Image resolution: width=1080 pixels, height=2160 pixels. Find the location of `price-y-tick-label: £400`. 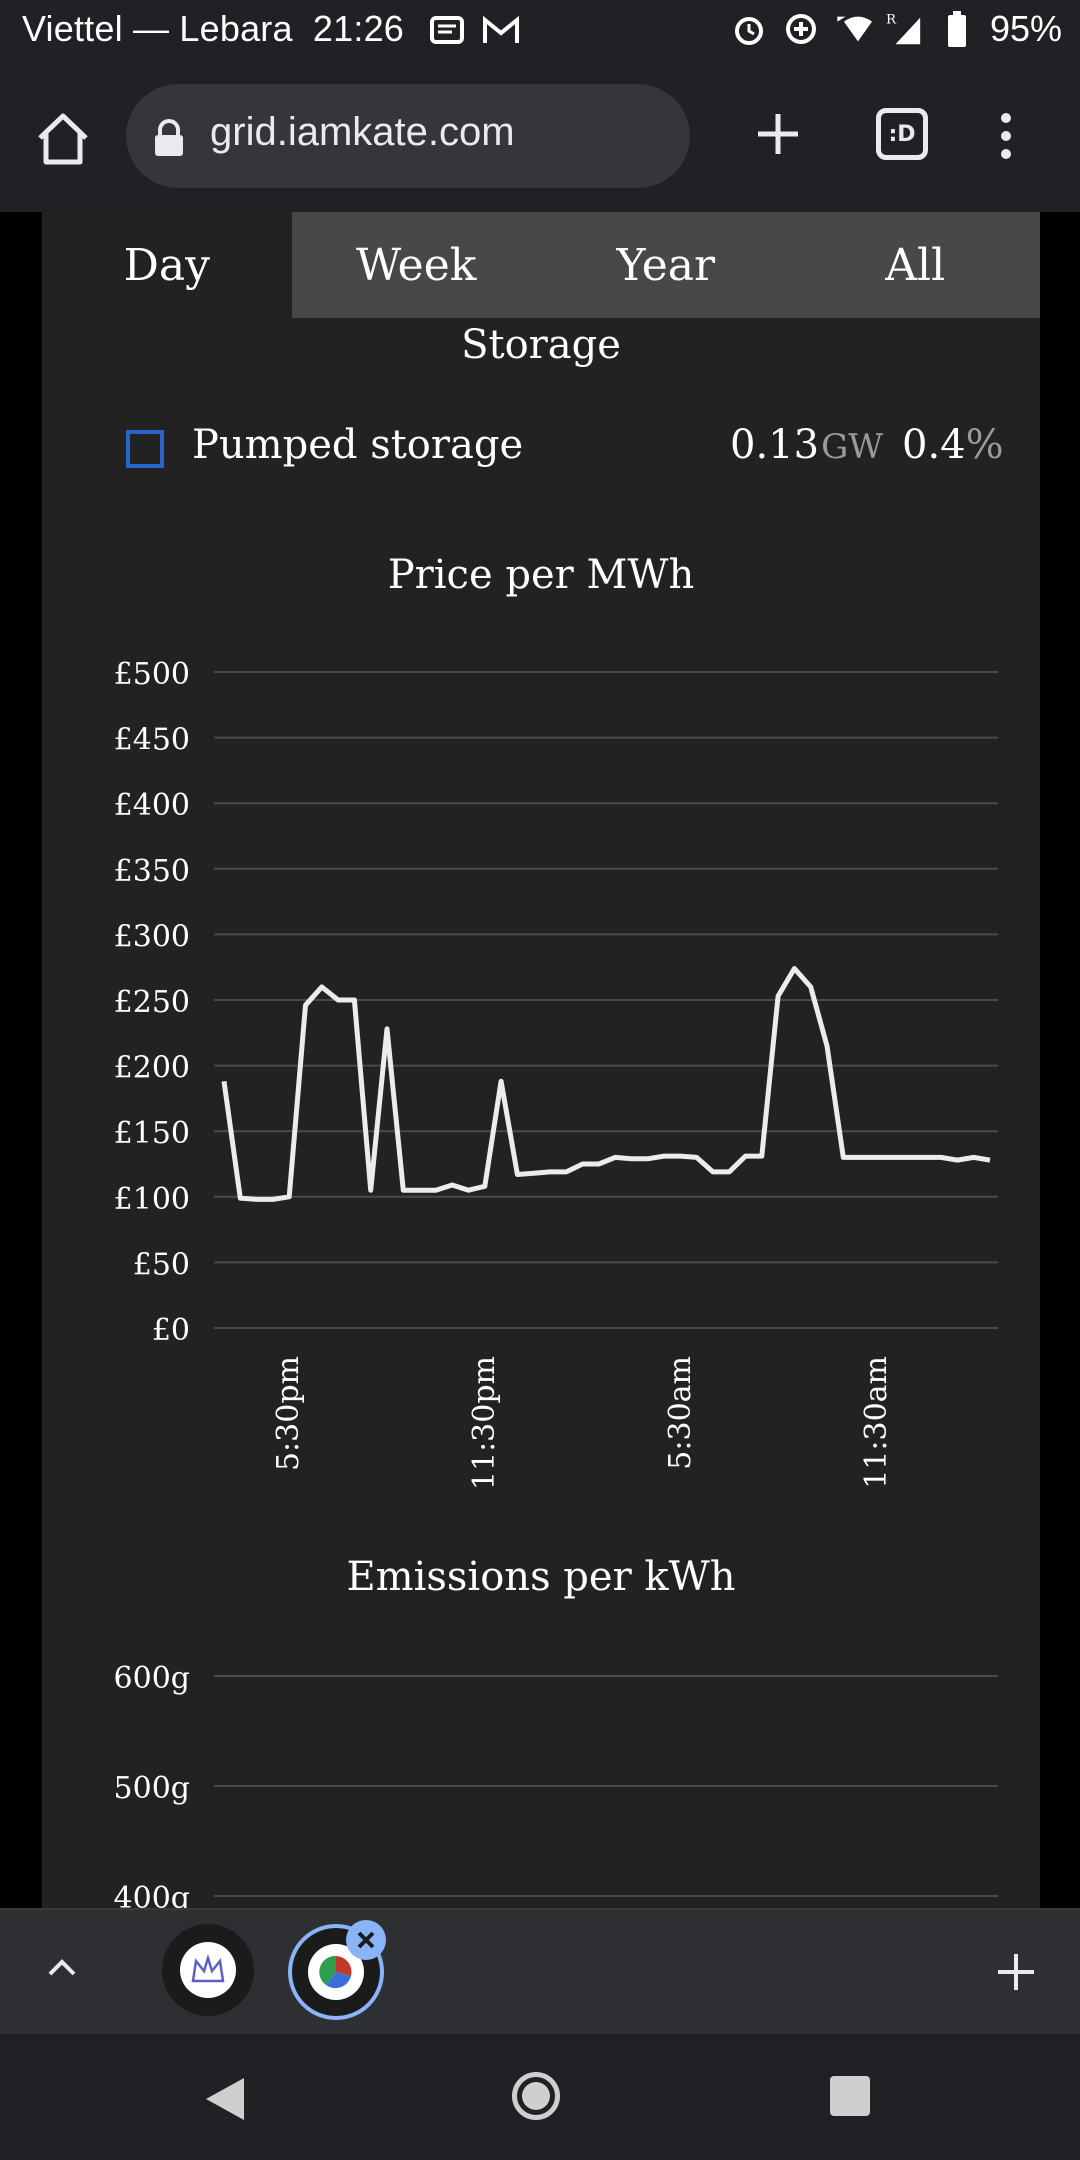

price-y-tick-label: £400 is located at coordinates (152, 805).